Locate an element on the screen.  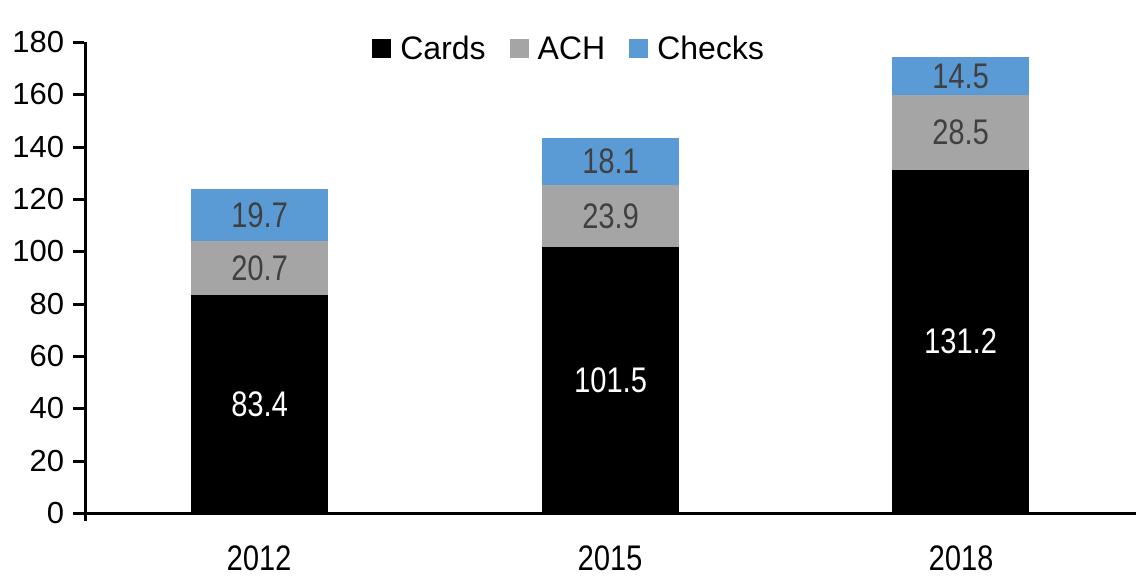
bar-segment-ach-2012 is located at coordinates (259, 267).